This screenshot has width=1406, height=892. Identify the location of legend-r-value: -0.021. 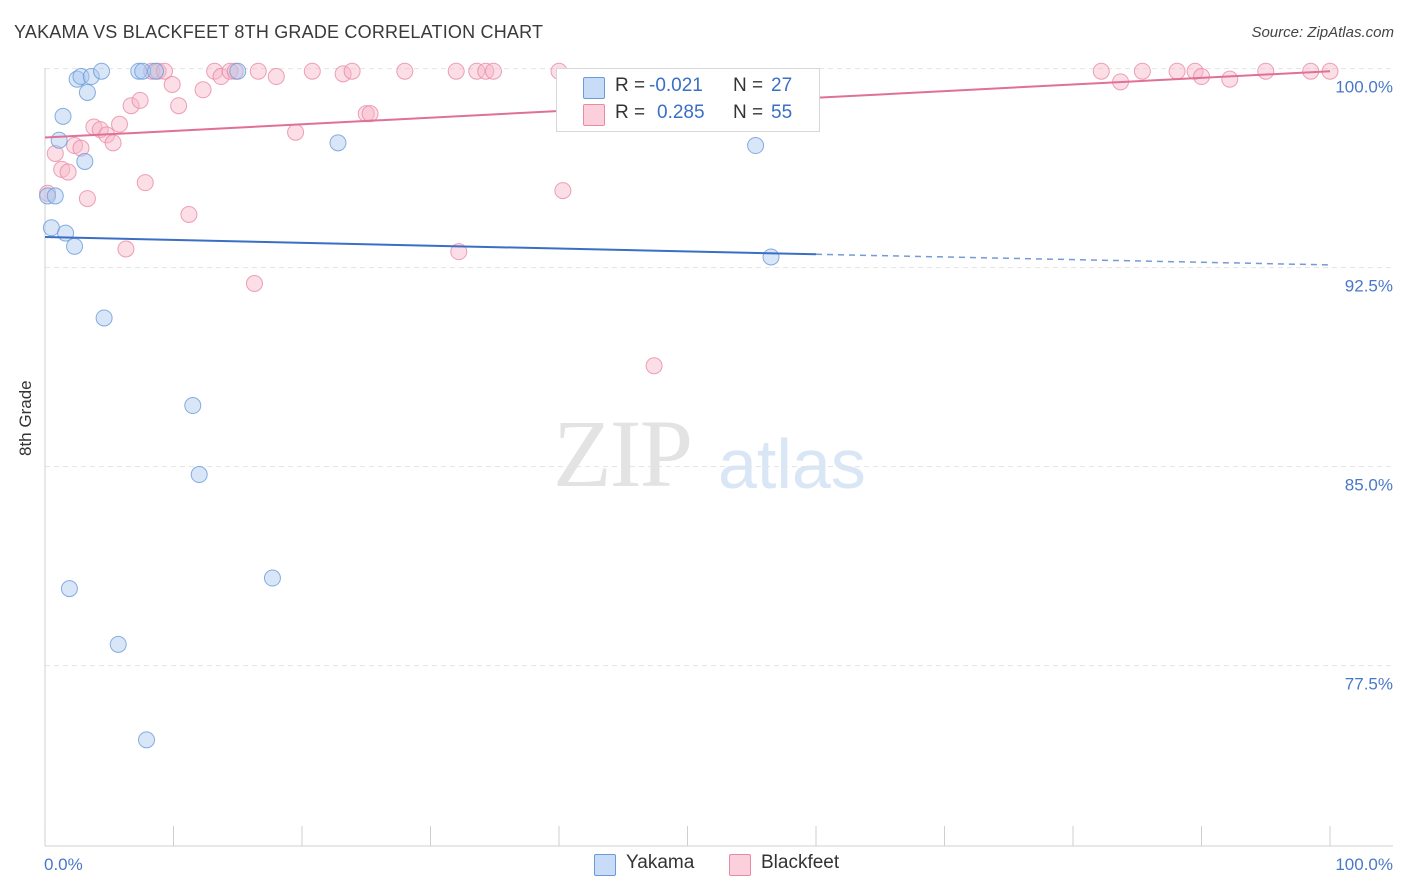
(676, 85).